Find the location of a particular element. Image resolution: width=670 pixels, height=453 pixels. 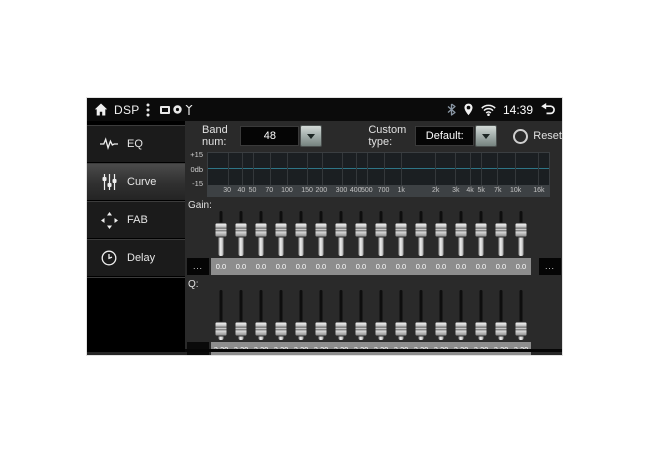

freq-tick-label: 40 is located at coordinates (241, 190).